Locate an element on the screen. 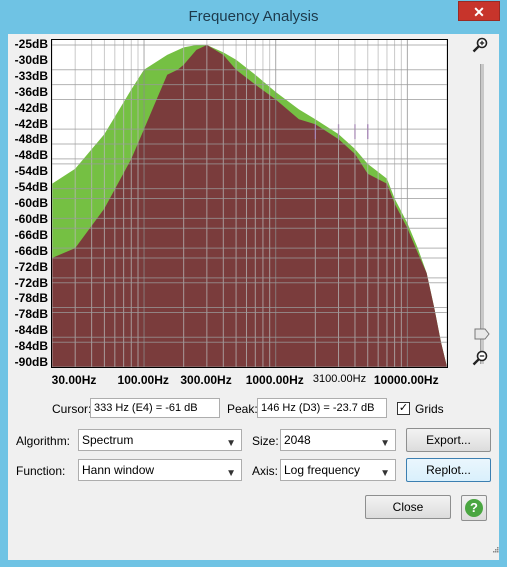 Image resolution: width=507 pixels, height=567 pixels. title-bar: Frequency Analysis ✕ is located at coordinates (253, 17).